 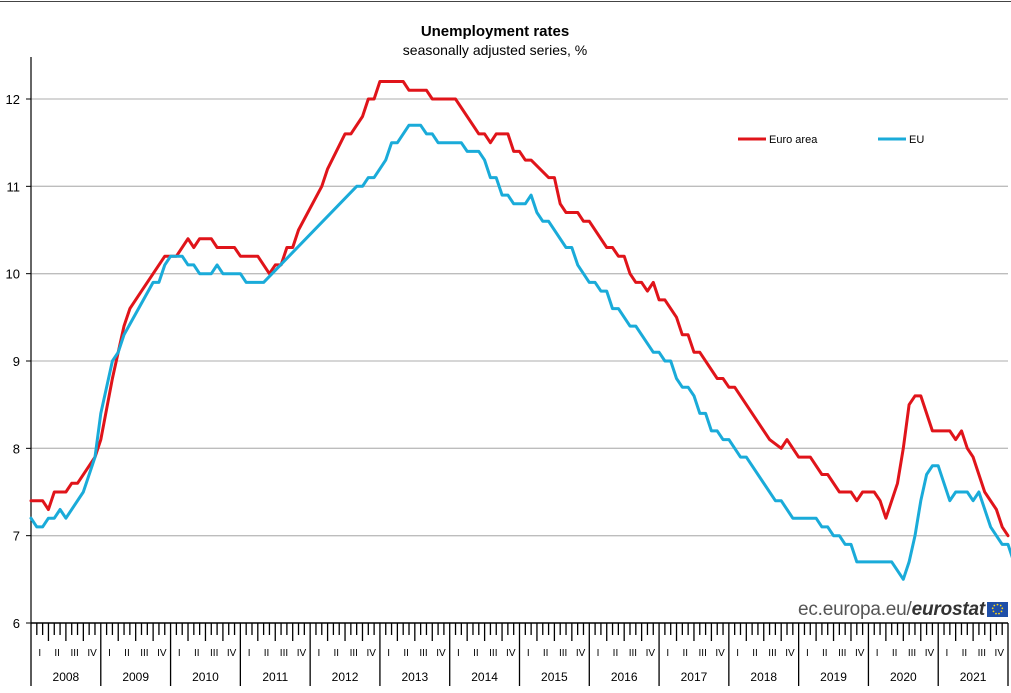 What do you see at coordinates (694, 677) in the screenshot?
I see `year-label-2017: 2017` at bounding box center [694, 677].